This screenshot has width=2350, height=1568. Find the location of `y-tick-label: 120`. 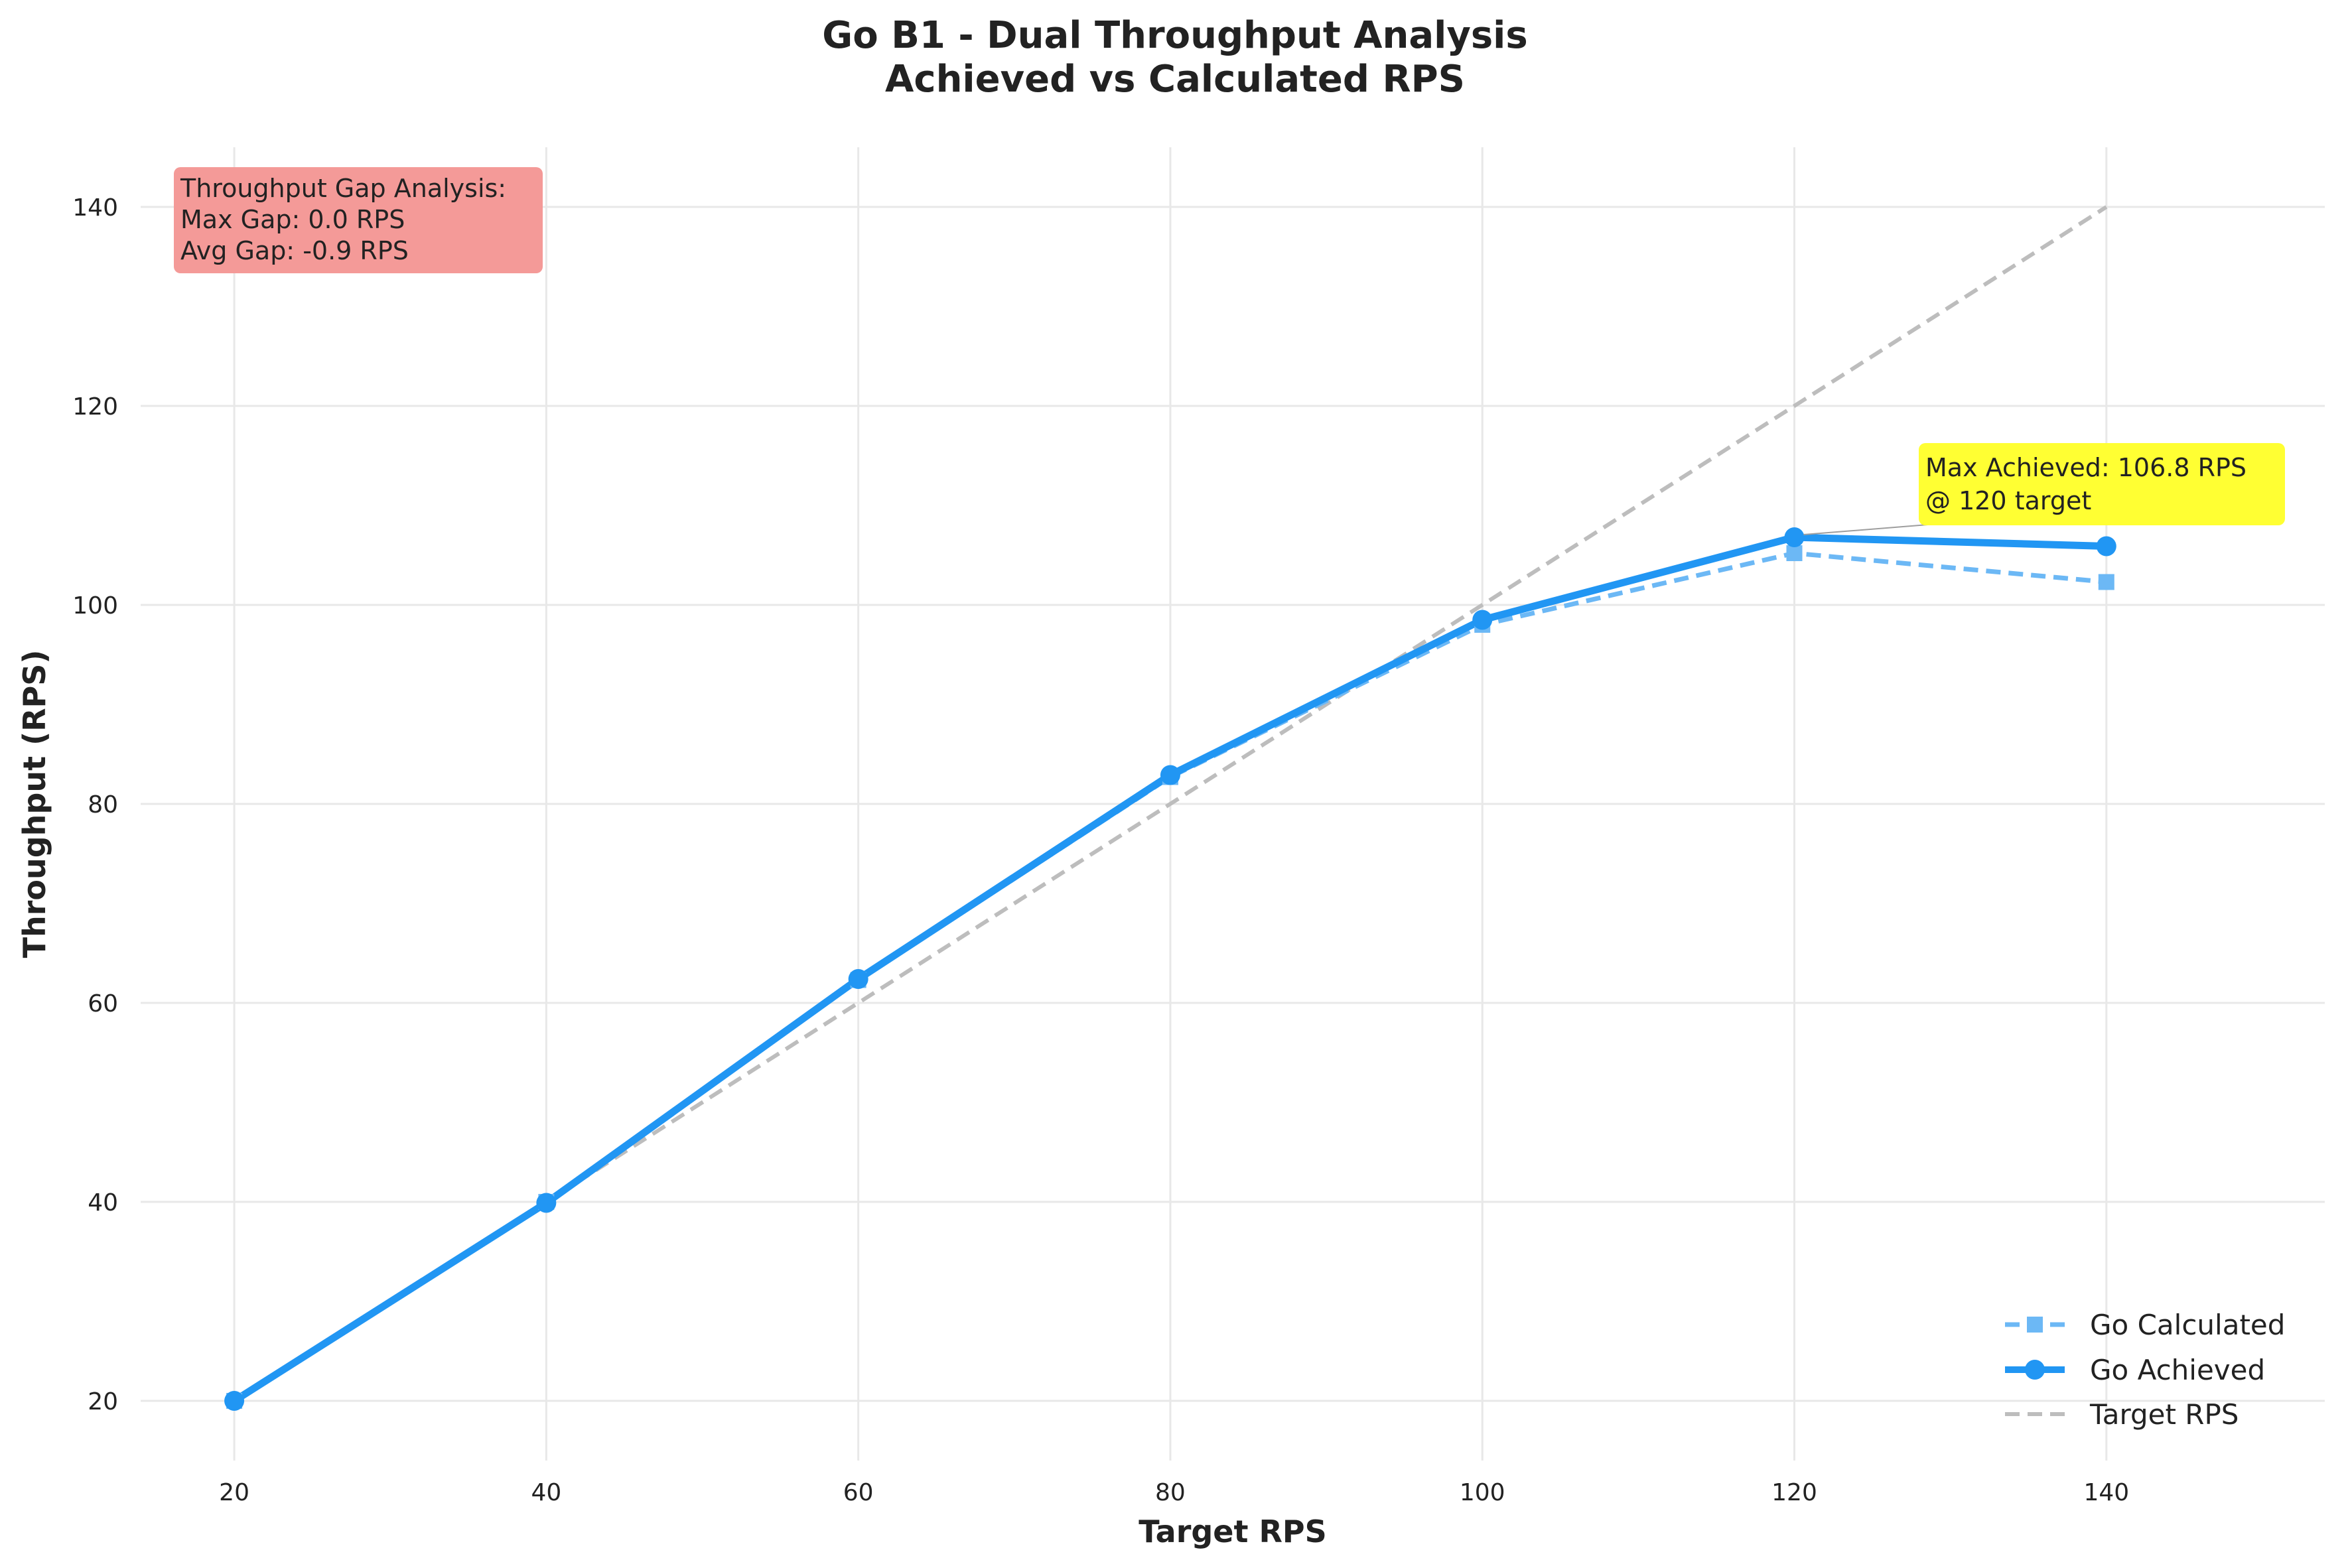

y-tick-label: 120 is located at coordinates (95, 407).